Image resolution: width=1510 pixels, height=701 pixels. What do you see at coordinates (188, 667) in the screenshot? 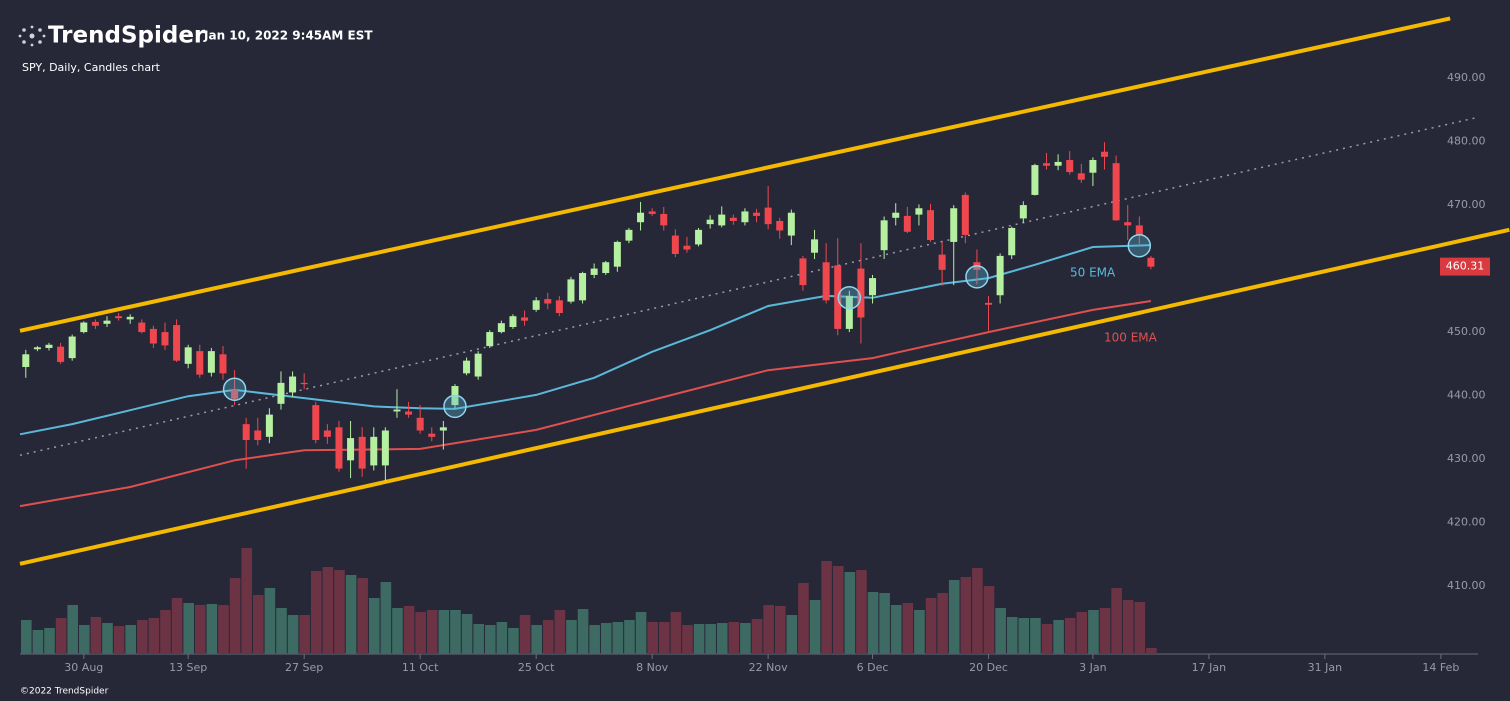
I see `x-tick-label: 13 Sep` at bounding box center [188, 667].